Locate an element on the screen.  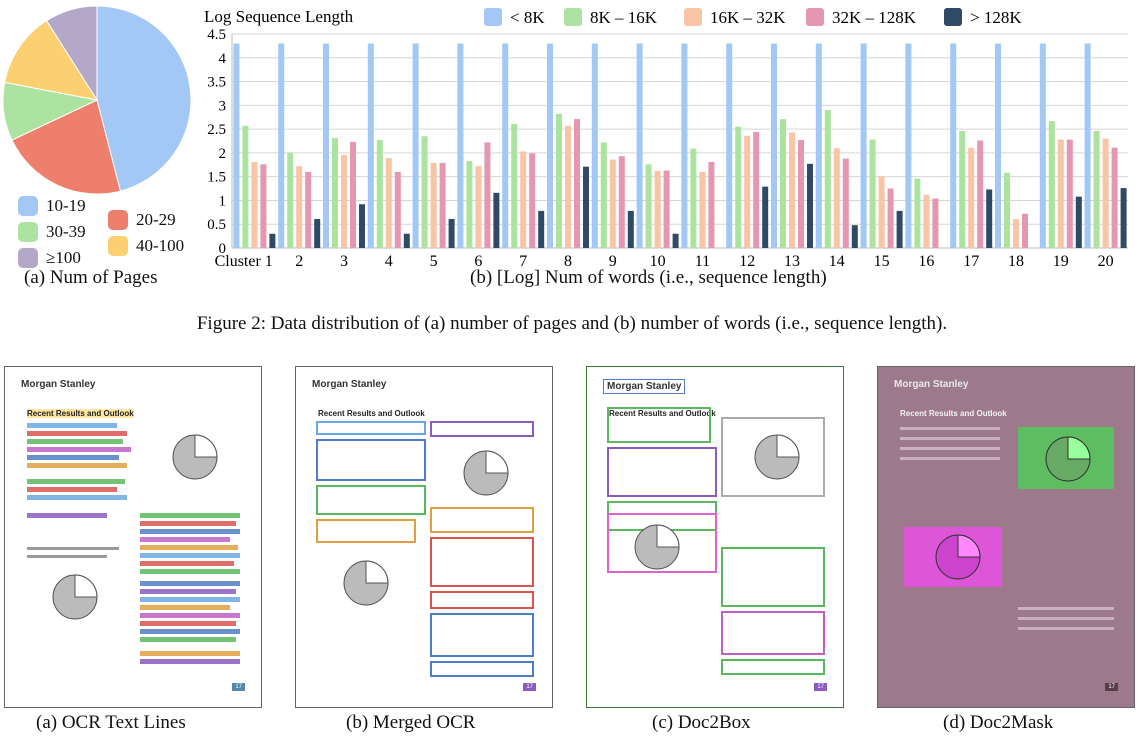
y-tick-label: 0.5 is located at coordinates (216, 225).